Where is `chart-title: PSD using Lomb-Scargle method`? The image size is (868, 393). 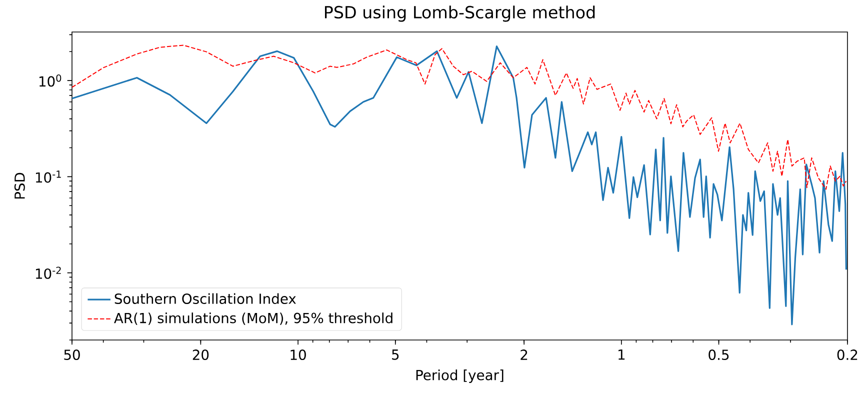
chart-title: PSD using Lomb-Scargle method is located at coordinates (459, 14).